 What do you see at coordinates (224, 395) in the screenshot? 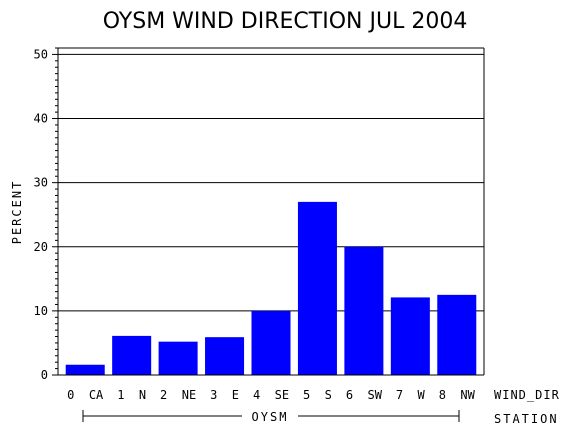
I see `x-tick-label: 3 E` at bounding box center [224, 395].